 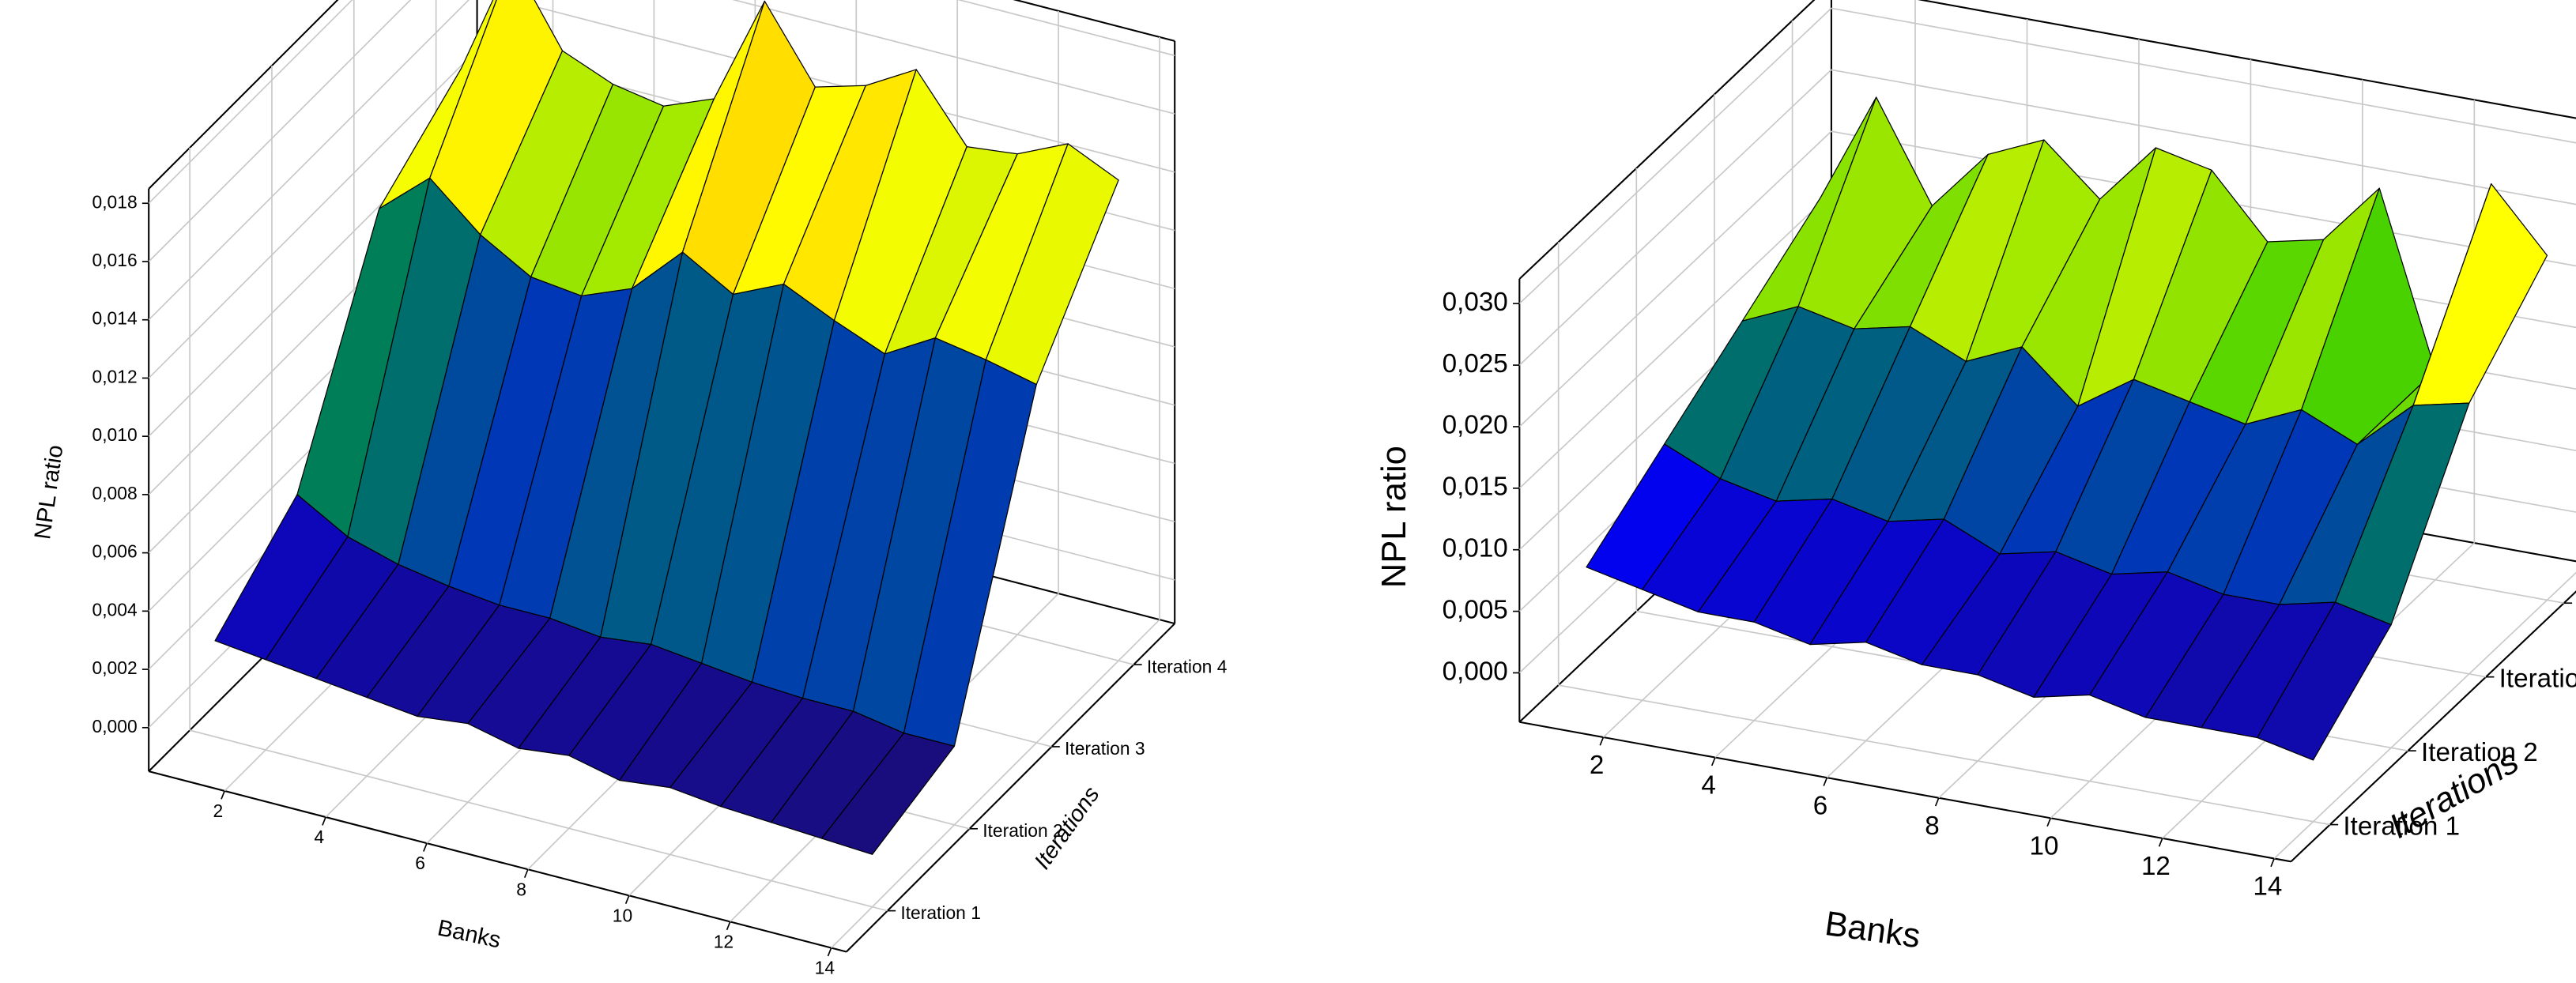 What do you see at coordinates (1475, 364) in the screenshot?
I see `z-tick-label: 0,025` at bounding box center [1475, 364].